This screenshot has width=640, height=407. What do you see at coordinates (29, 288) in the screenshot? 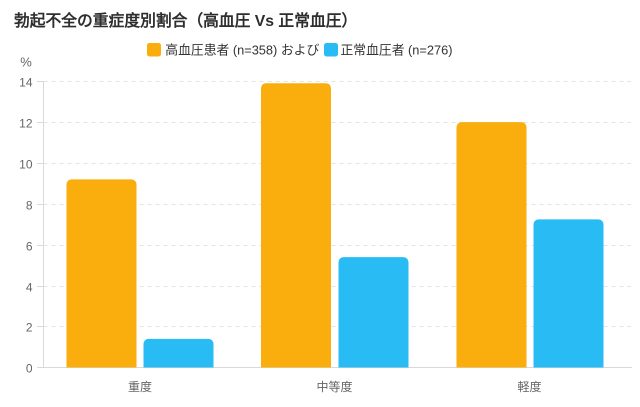
I see `svg-text: 4` at bounding box center [29, 288].